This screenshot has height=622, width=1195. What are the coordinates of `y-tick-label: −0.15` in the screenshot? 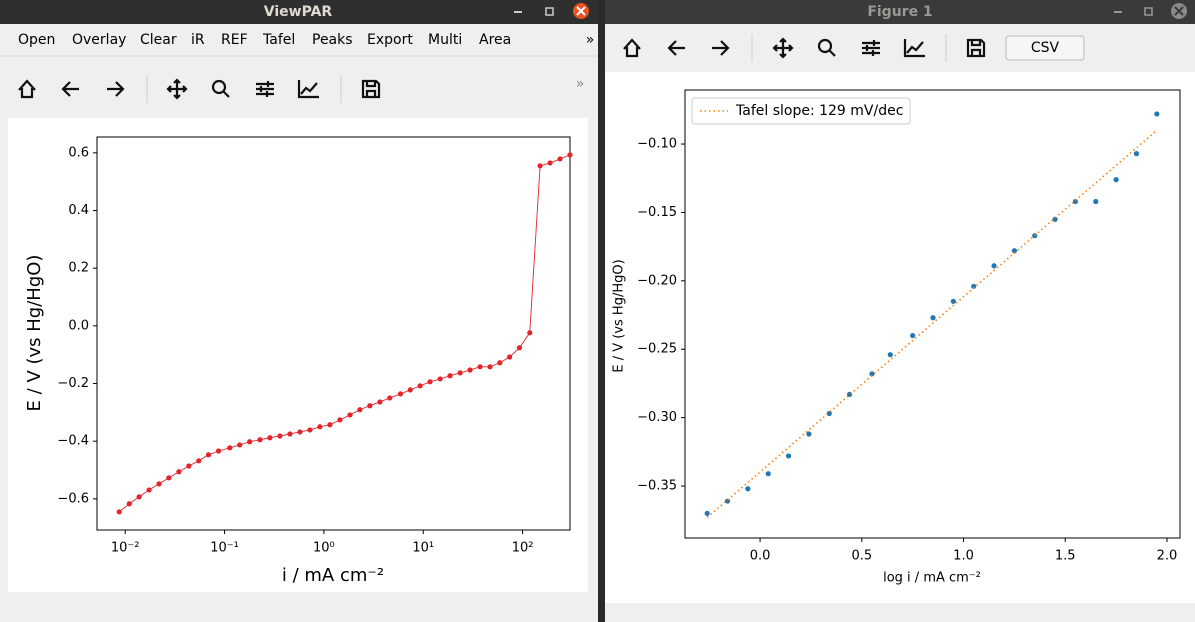 It's located at (657, 212).